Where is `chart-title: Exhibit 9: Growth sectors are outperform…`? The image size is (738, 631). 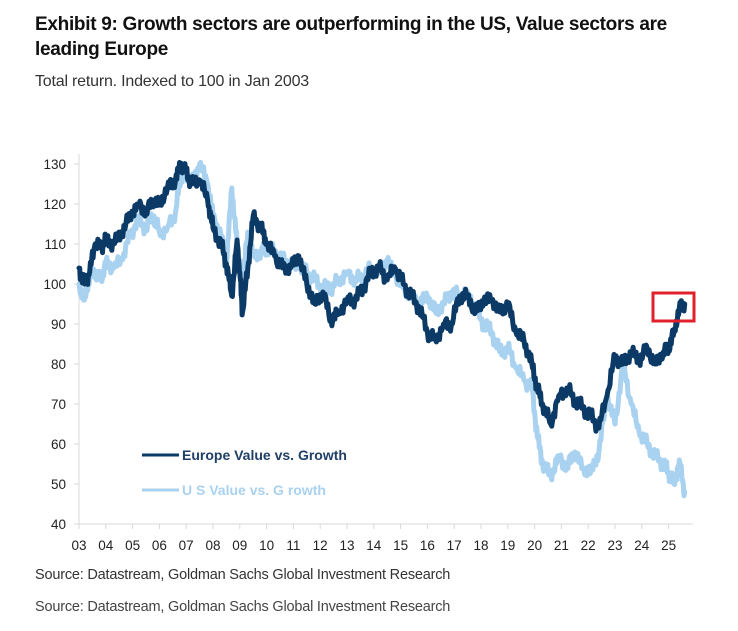 chart-title: Exhibit 9: Growth sectors are outperform… is located at coordinates (351, 37).